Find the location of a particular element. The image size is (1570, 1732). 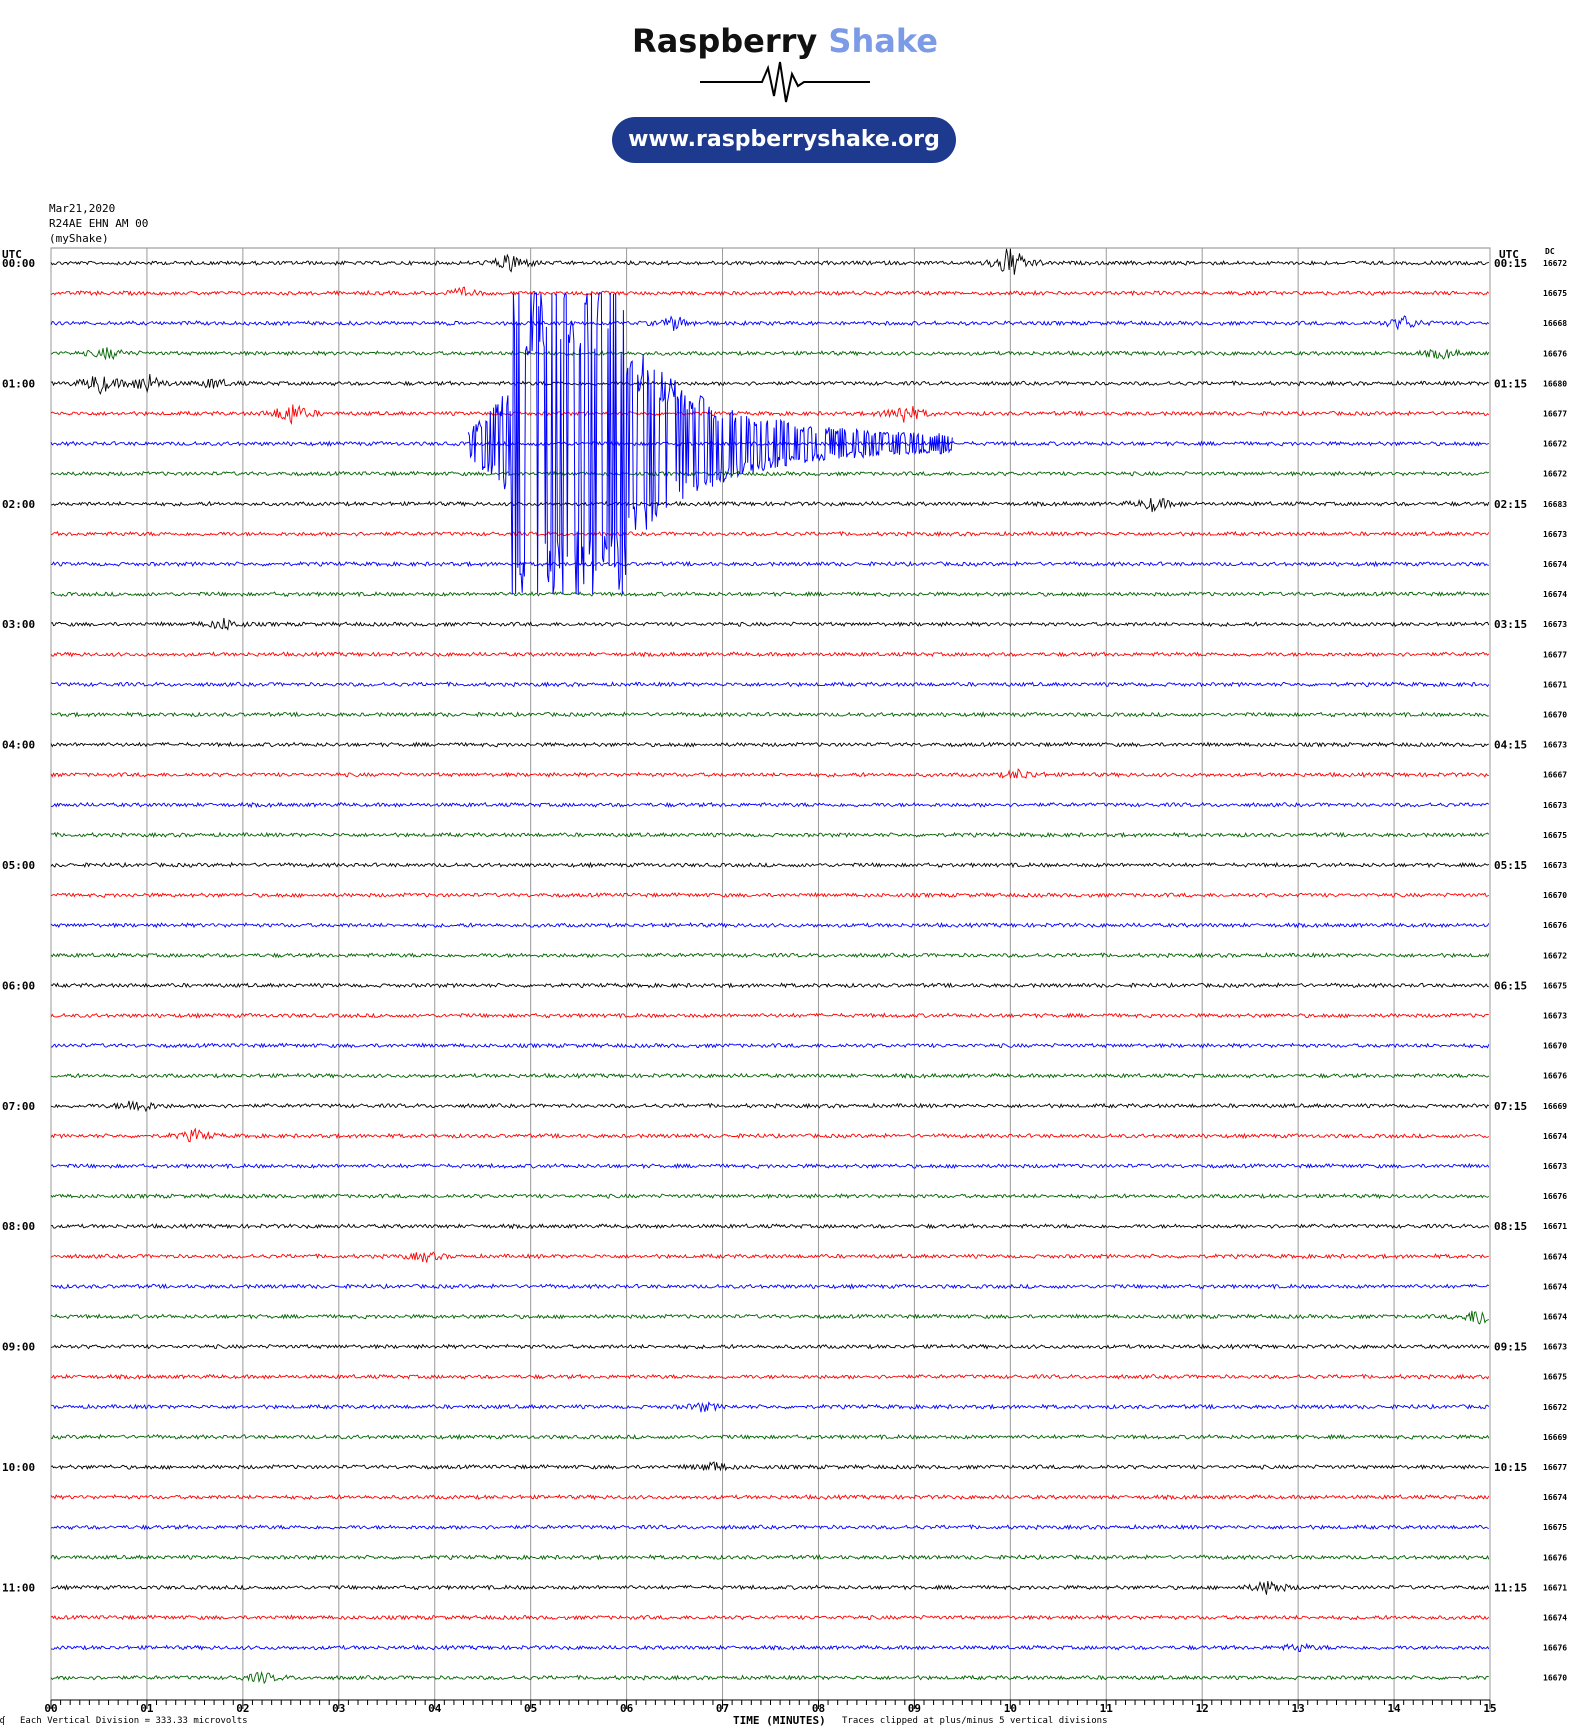

footer-mark: ʠ is located at coordinates (3, 1721).